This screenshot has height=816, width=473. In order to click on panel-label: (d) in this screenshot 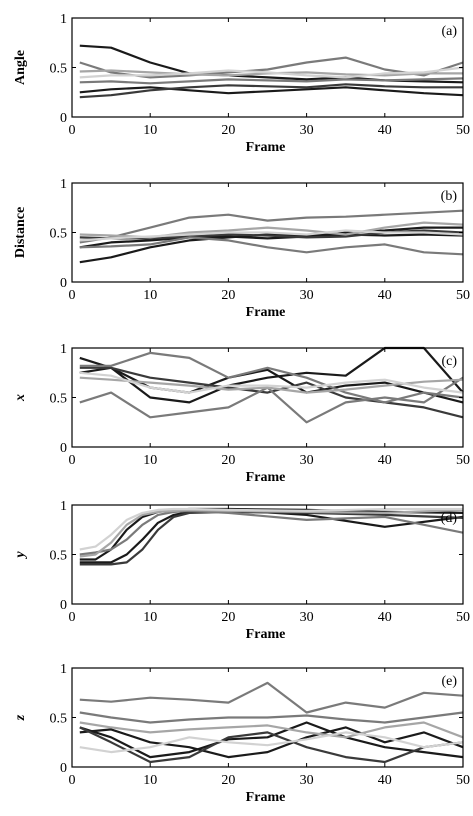, I will do `click(449, 518)`.